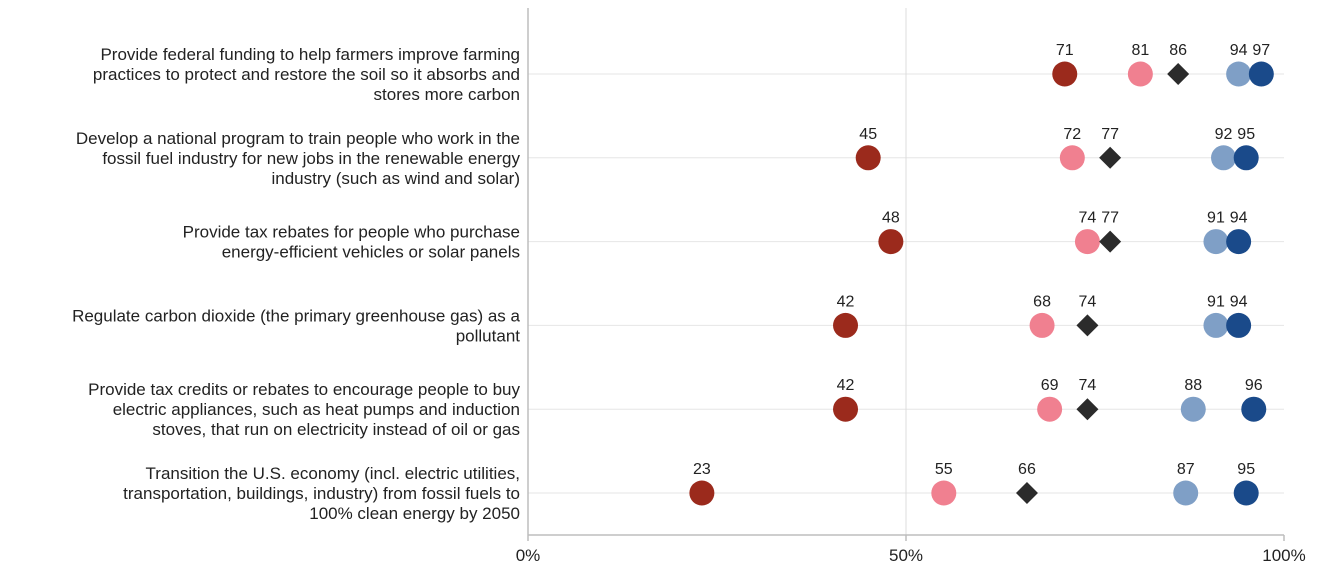  What do you see at coordinates (1224, 134) in the screenshot?
I see `data-label: 92` at bounding box center [1224, 134].